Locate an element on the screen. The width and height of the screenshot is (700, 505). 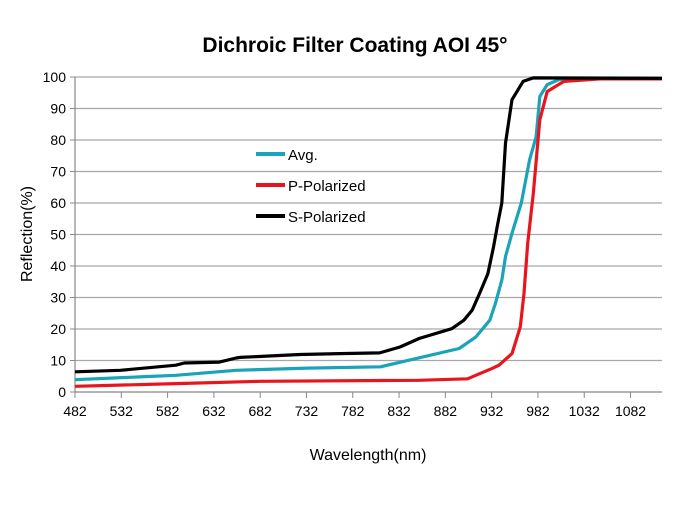
y-tick-label: 100 is located at coordinates (55, 77).